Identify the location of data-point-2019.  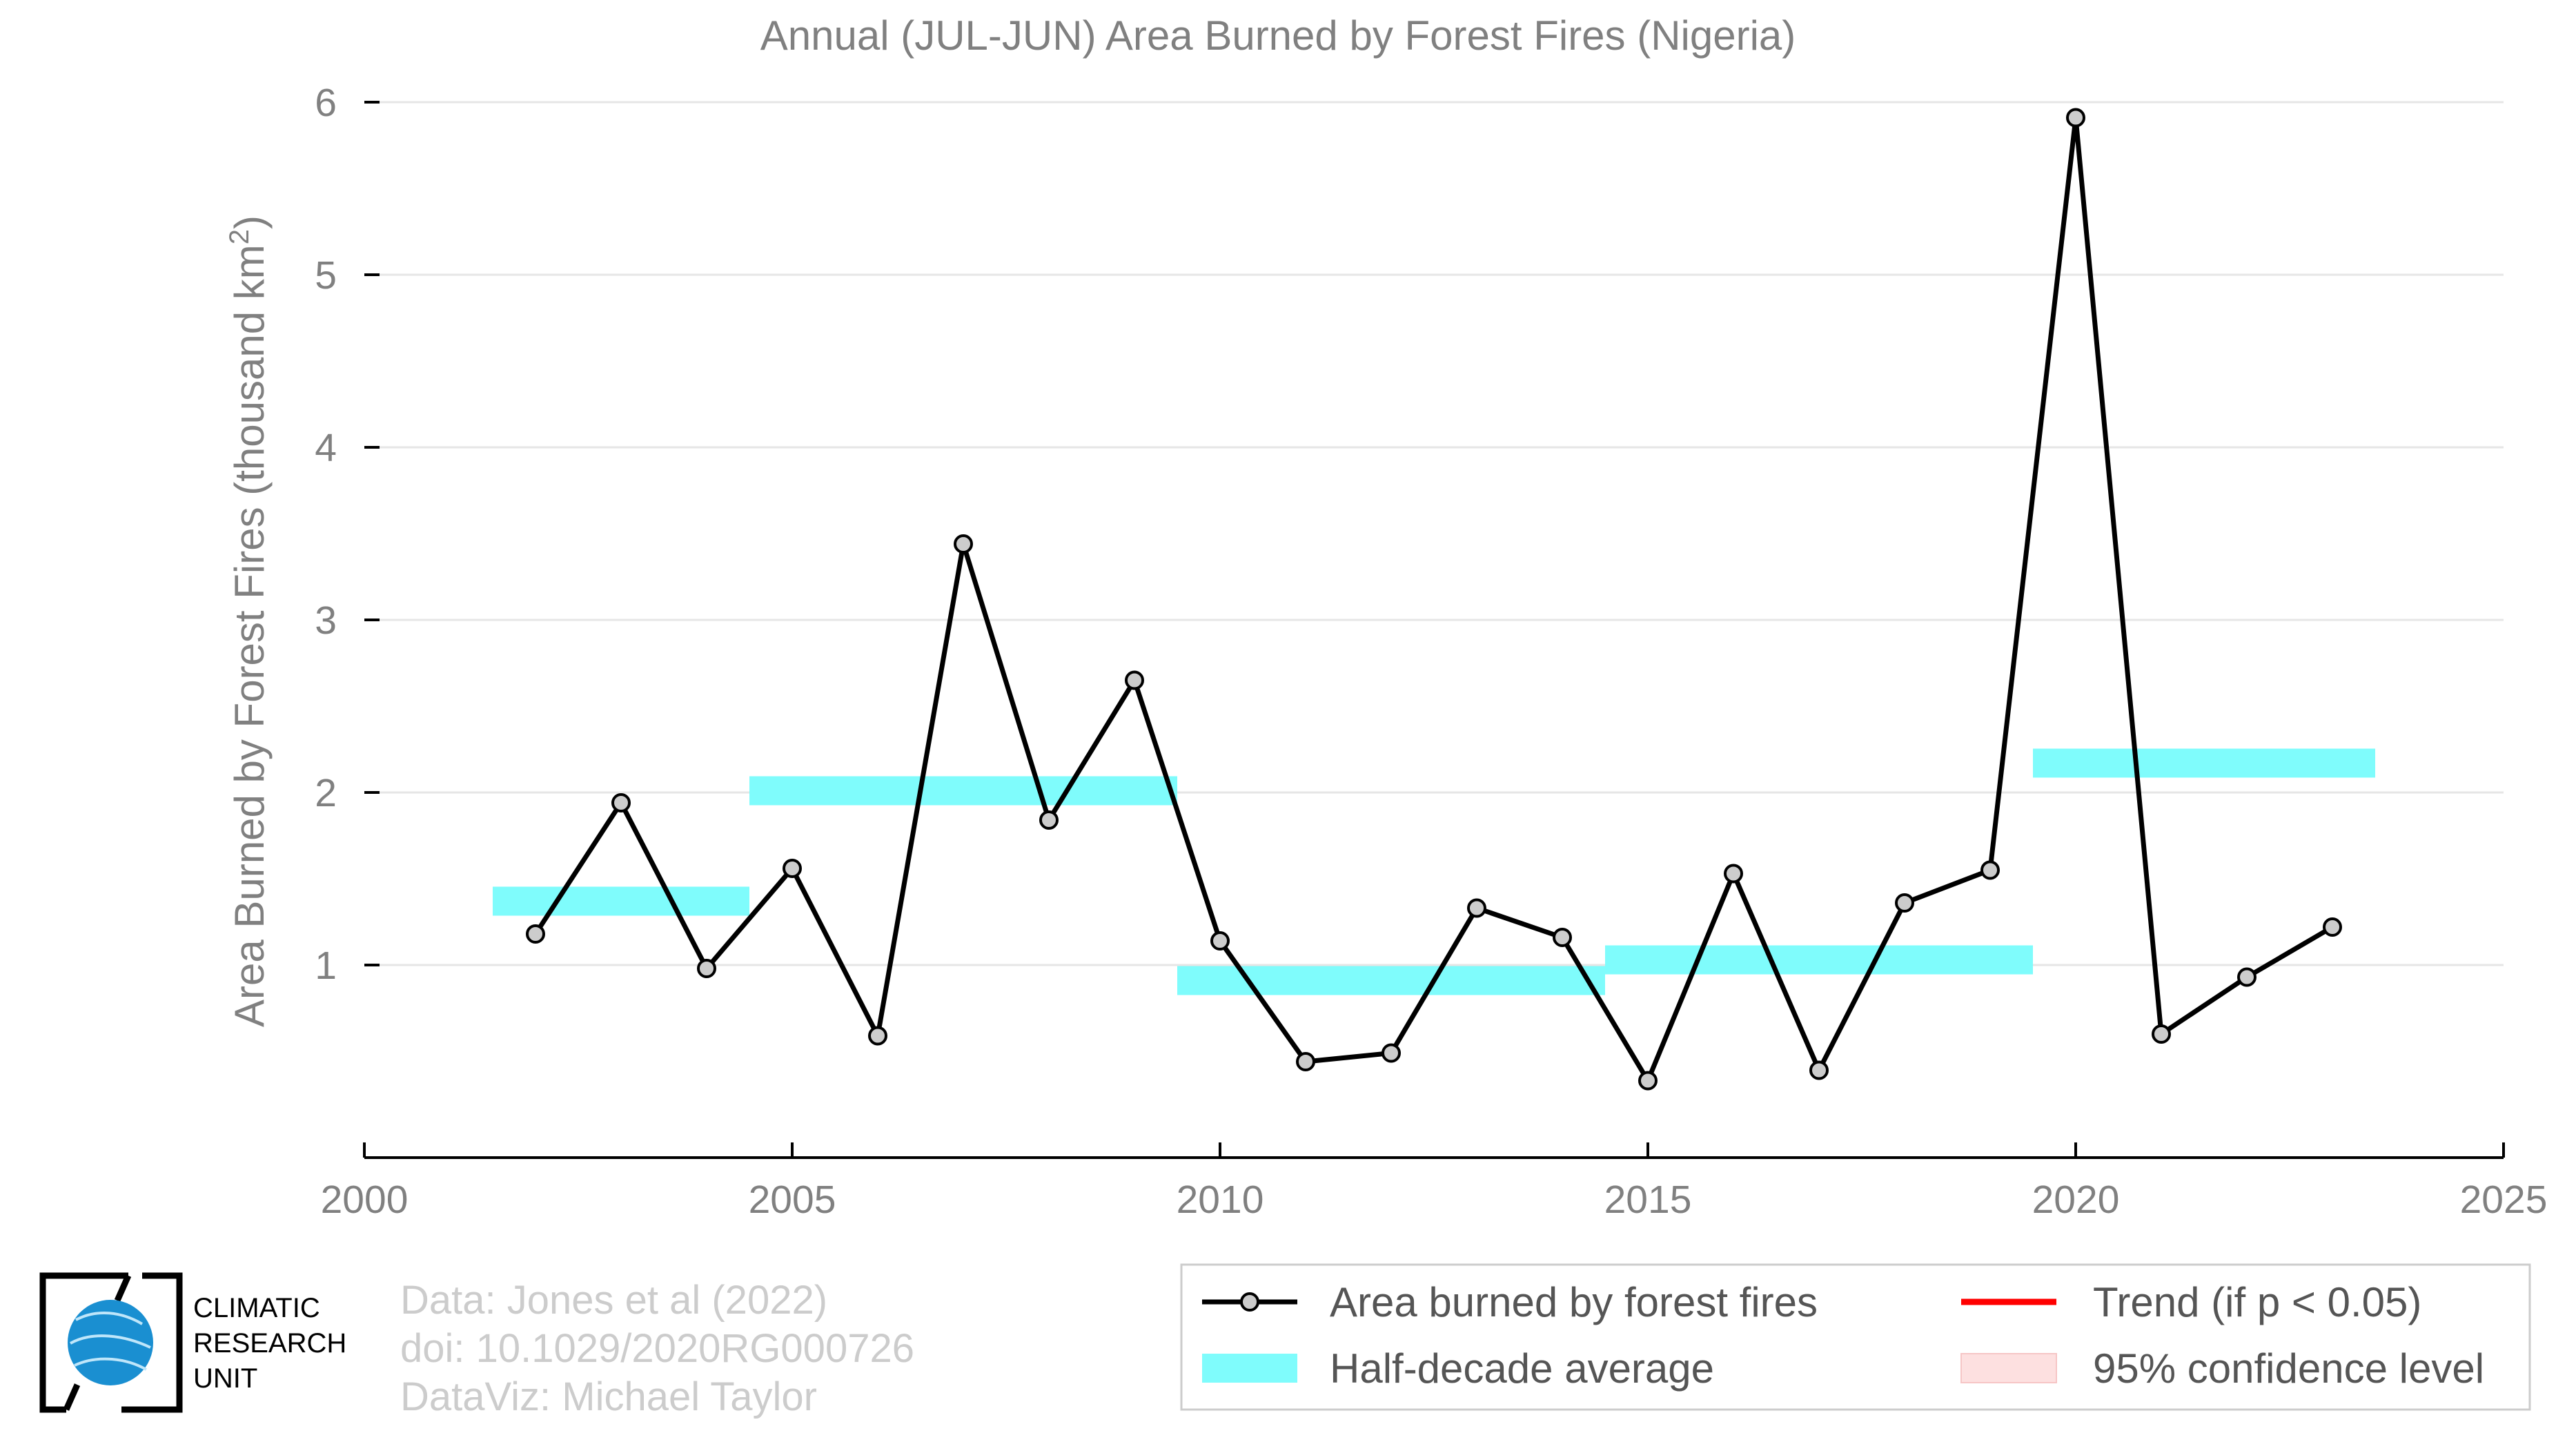
(1990, 870).